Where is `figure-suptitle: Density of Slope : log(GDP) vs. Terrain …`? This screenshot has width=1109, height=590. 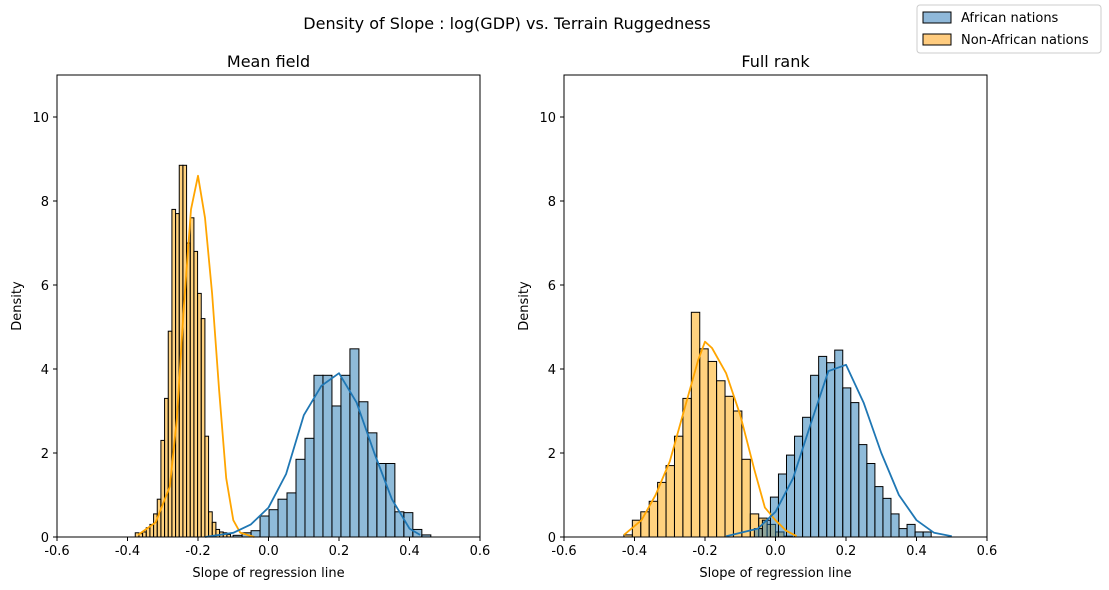
figure-suptitle: Density of Slope : log(GDP) vs. Terrain … is located at coordinates (506, 23).